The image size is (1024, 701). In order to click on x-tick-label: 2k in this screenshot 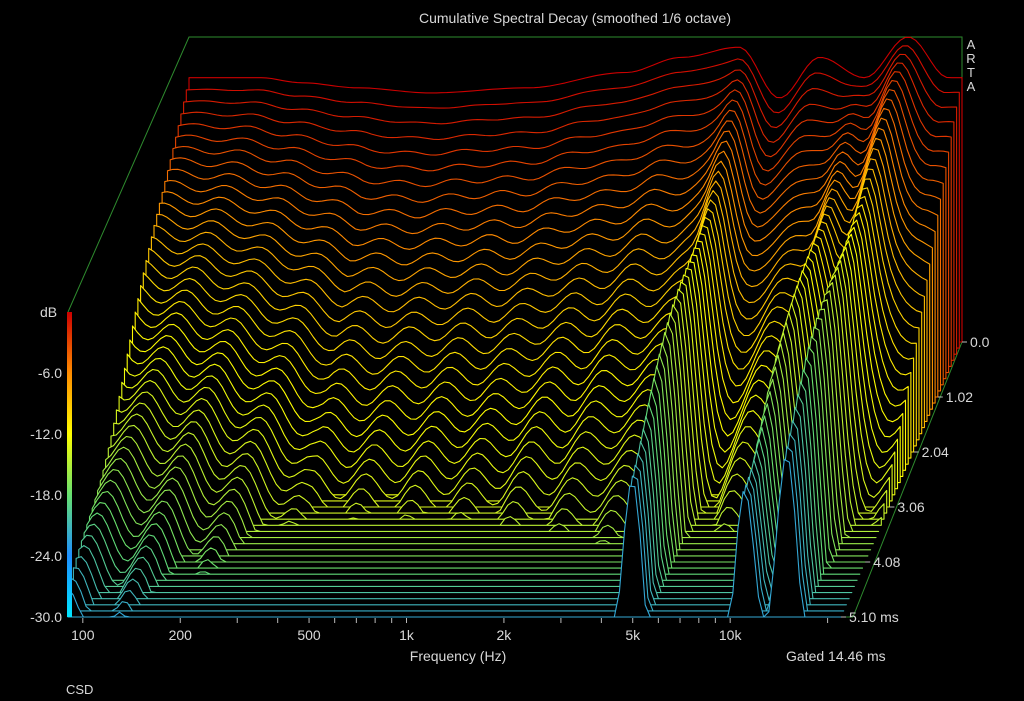, I will do `click(505, 635)`.